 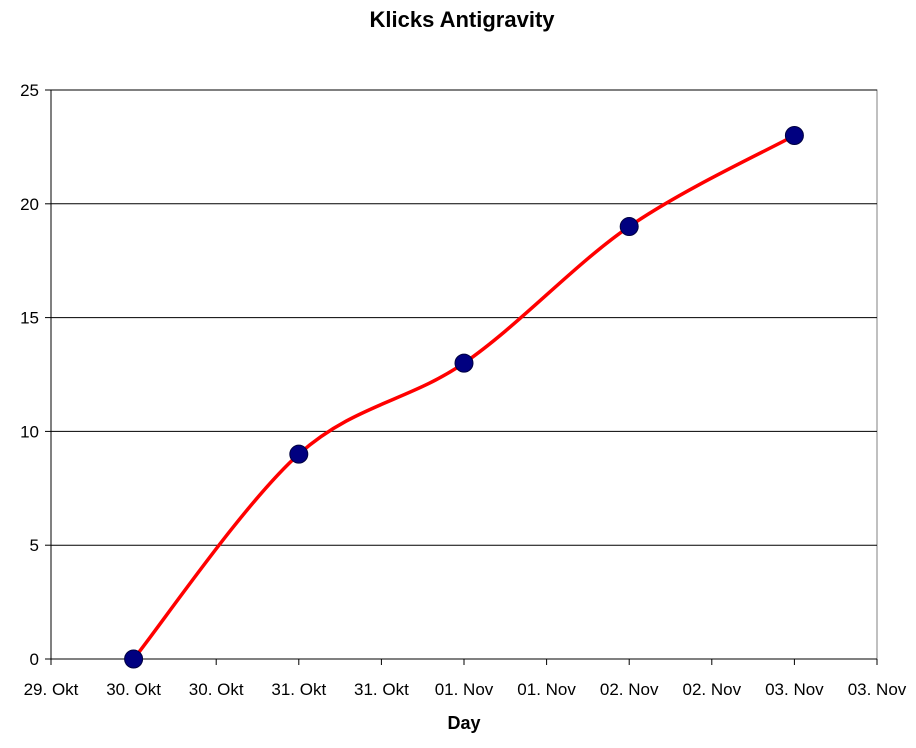 What do you see at coordinates (29, 431) in the screenshot?
I see `y-tick-label: 10` at bounding box center [29, 431].